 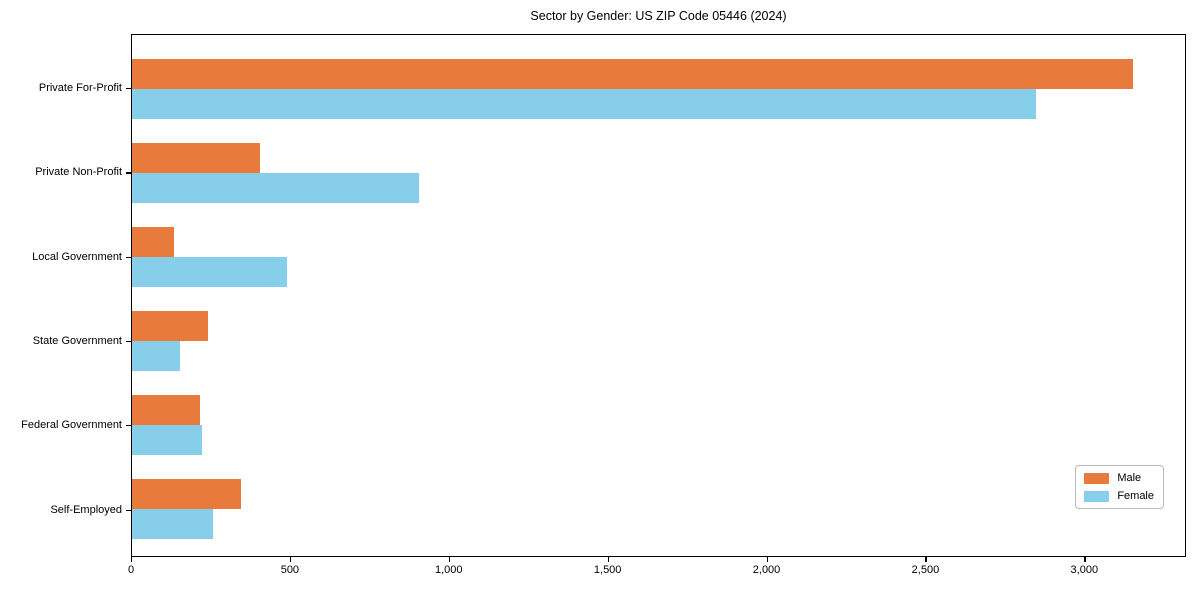 I want to click on x-tick-label: 500, so click(x=290, y=570).